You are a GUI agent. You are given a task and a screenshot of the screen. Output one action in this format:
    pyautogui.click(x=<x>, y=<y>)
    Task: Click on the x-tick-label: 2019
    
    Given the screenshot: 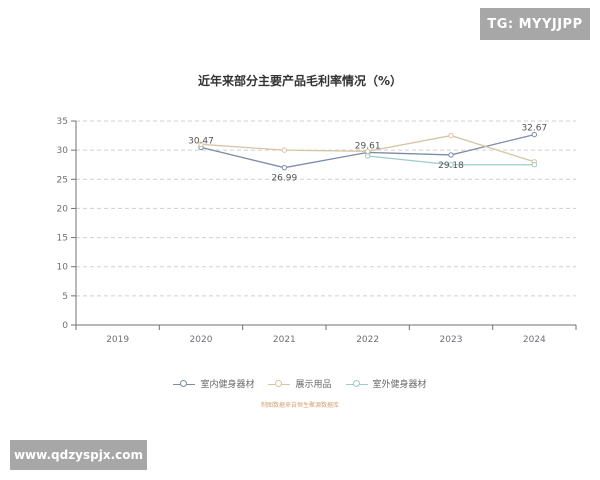 What is the action you would take?
    pyautogui.click(x=117, y=340)
    